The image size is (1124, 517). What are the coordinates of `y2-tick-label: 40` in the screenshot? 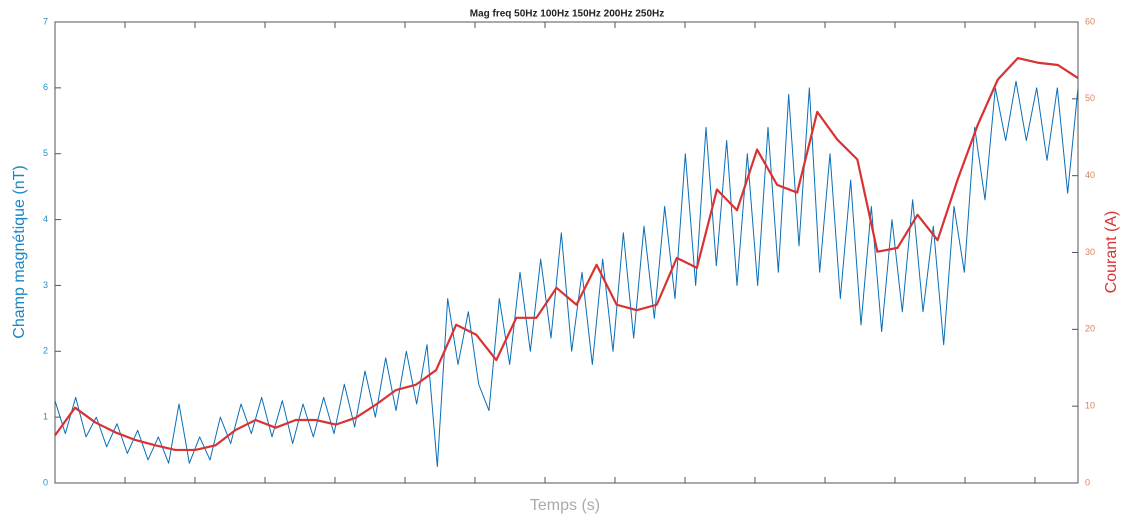 It's located at (1090, 175).